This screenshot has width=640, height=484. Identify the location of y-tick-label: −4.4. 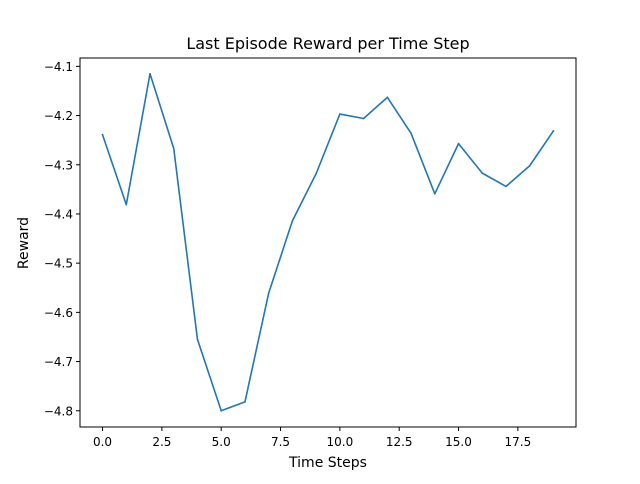
(58, 214).